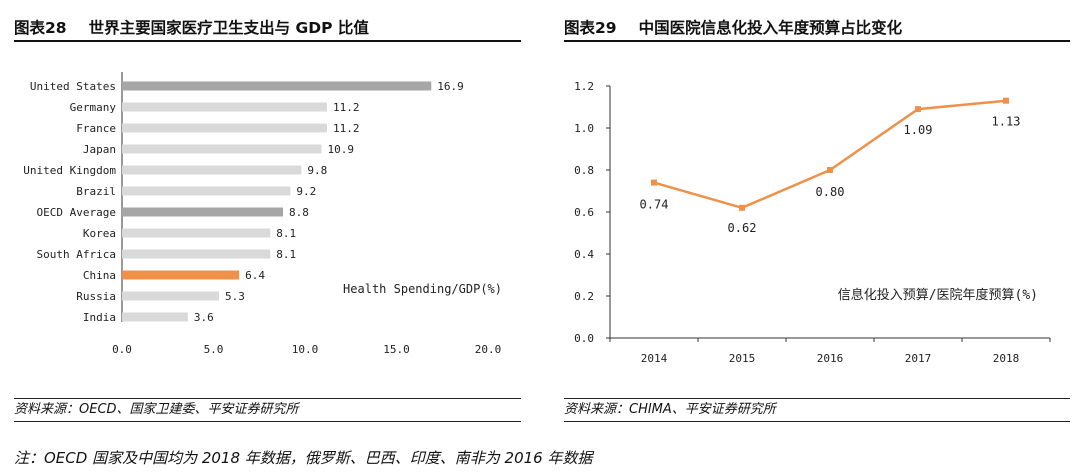 The height and width of the screenshot is (472, 1084). Describe the element at coordinates (76, 212) in the screenshot. I see `bar-category-label: OECD Average` at that location.